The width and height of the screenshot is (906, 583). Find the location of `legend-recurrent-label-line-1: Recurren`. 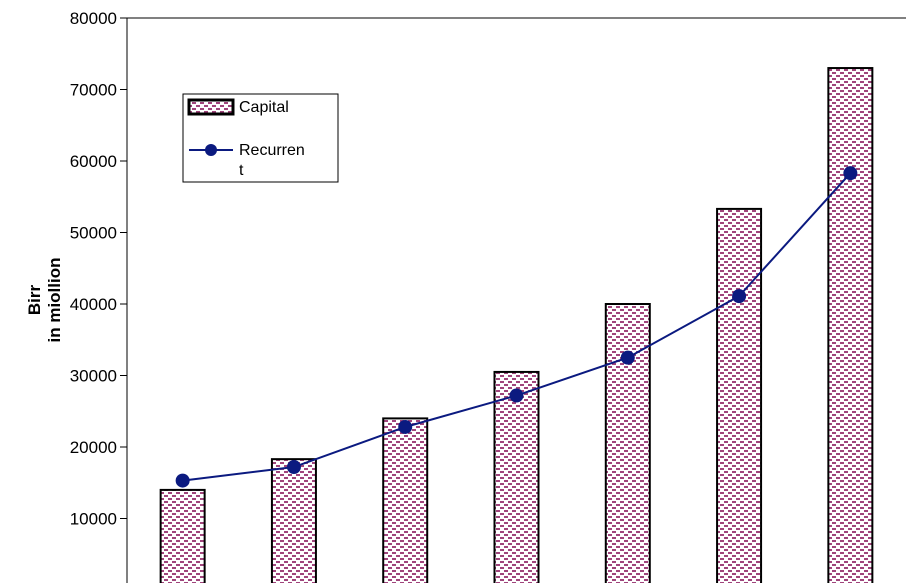

legend-recurrent-label-line-1: Recurren is located at coordinates (272, 150).